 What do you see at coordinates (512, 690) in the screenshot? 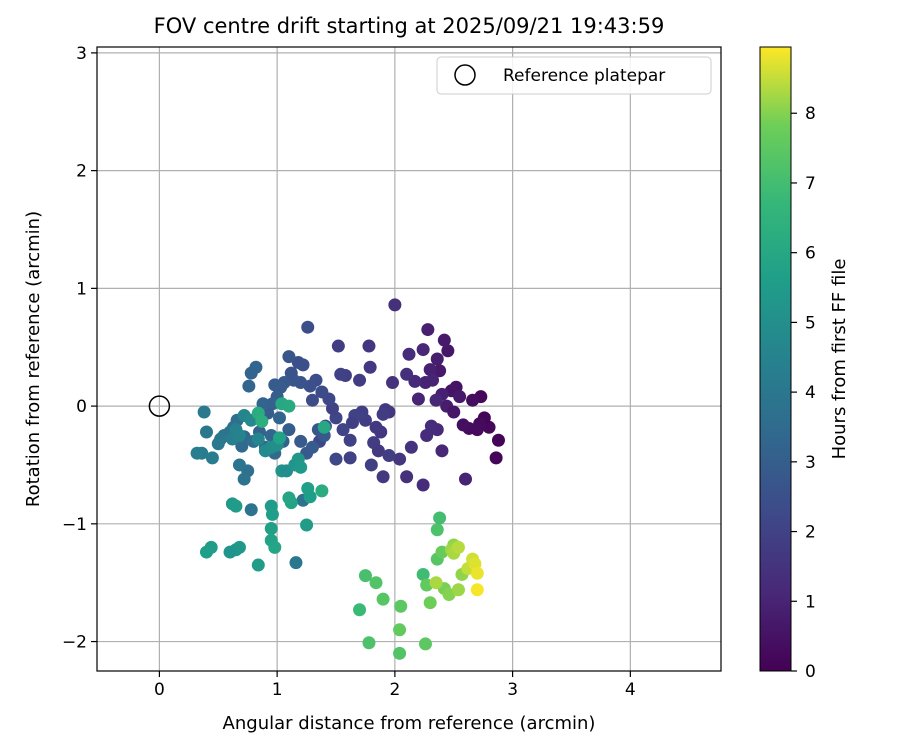
I see `x-tick-label: 3` at bounding box center [512, 690].